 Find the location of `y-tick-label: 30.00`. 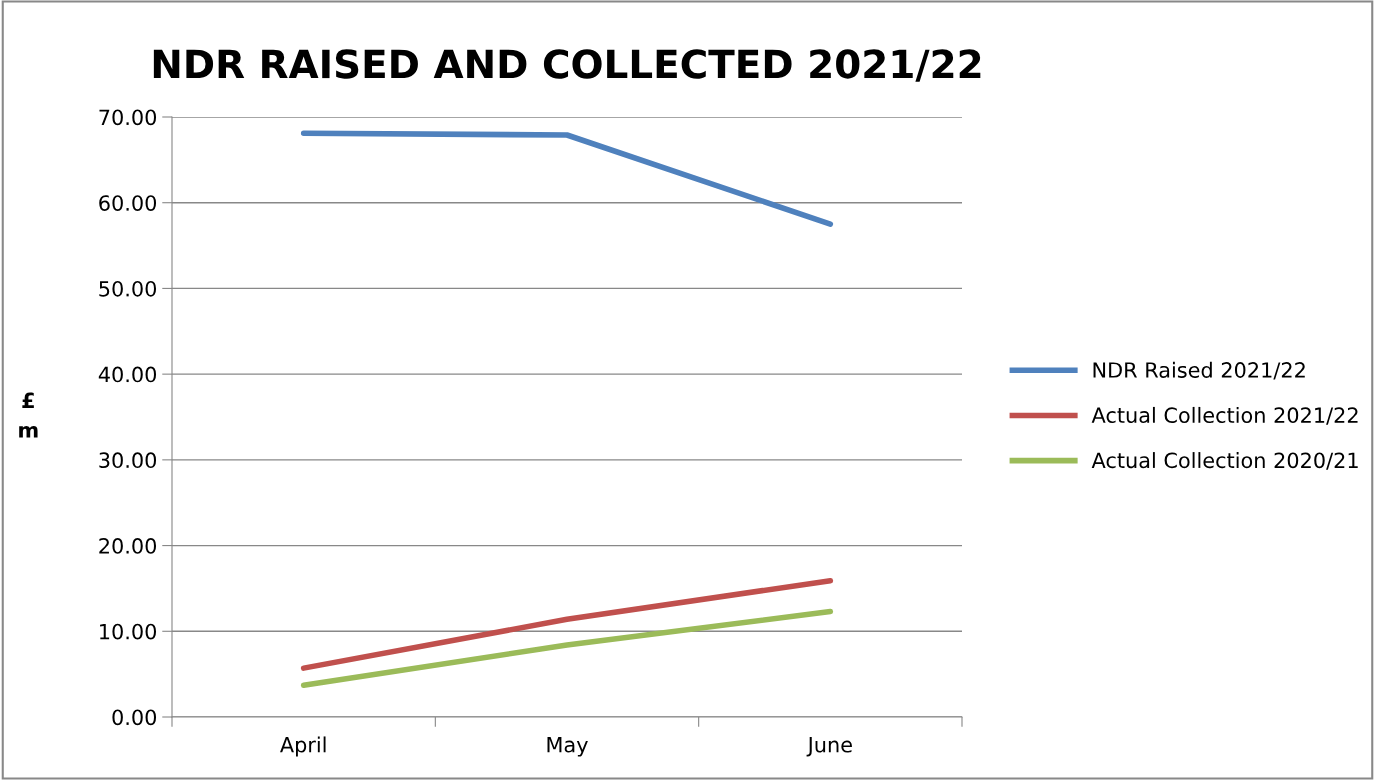

y-tick-label: 30.00 is located at coordinates (128, 460).